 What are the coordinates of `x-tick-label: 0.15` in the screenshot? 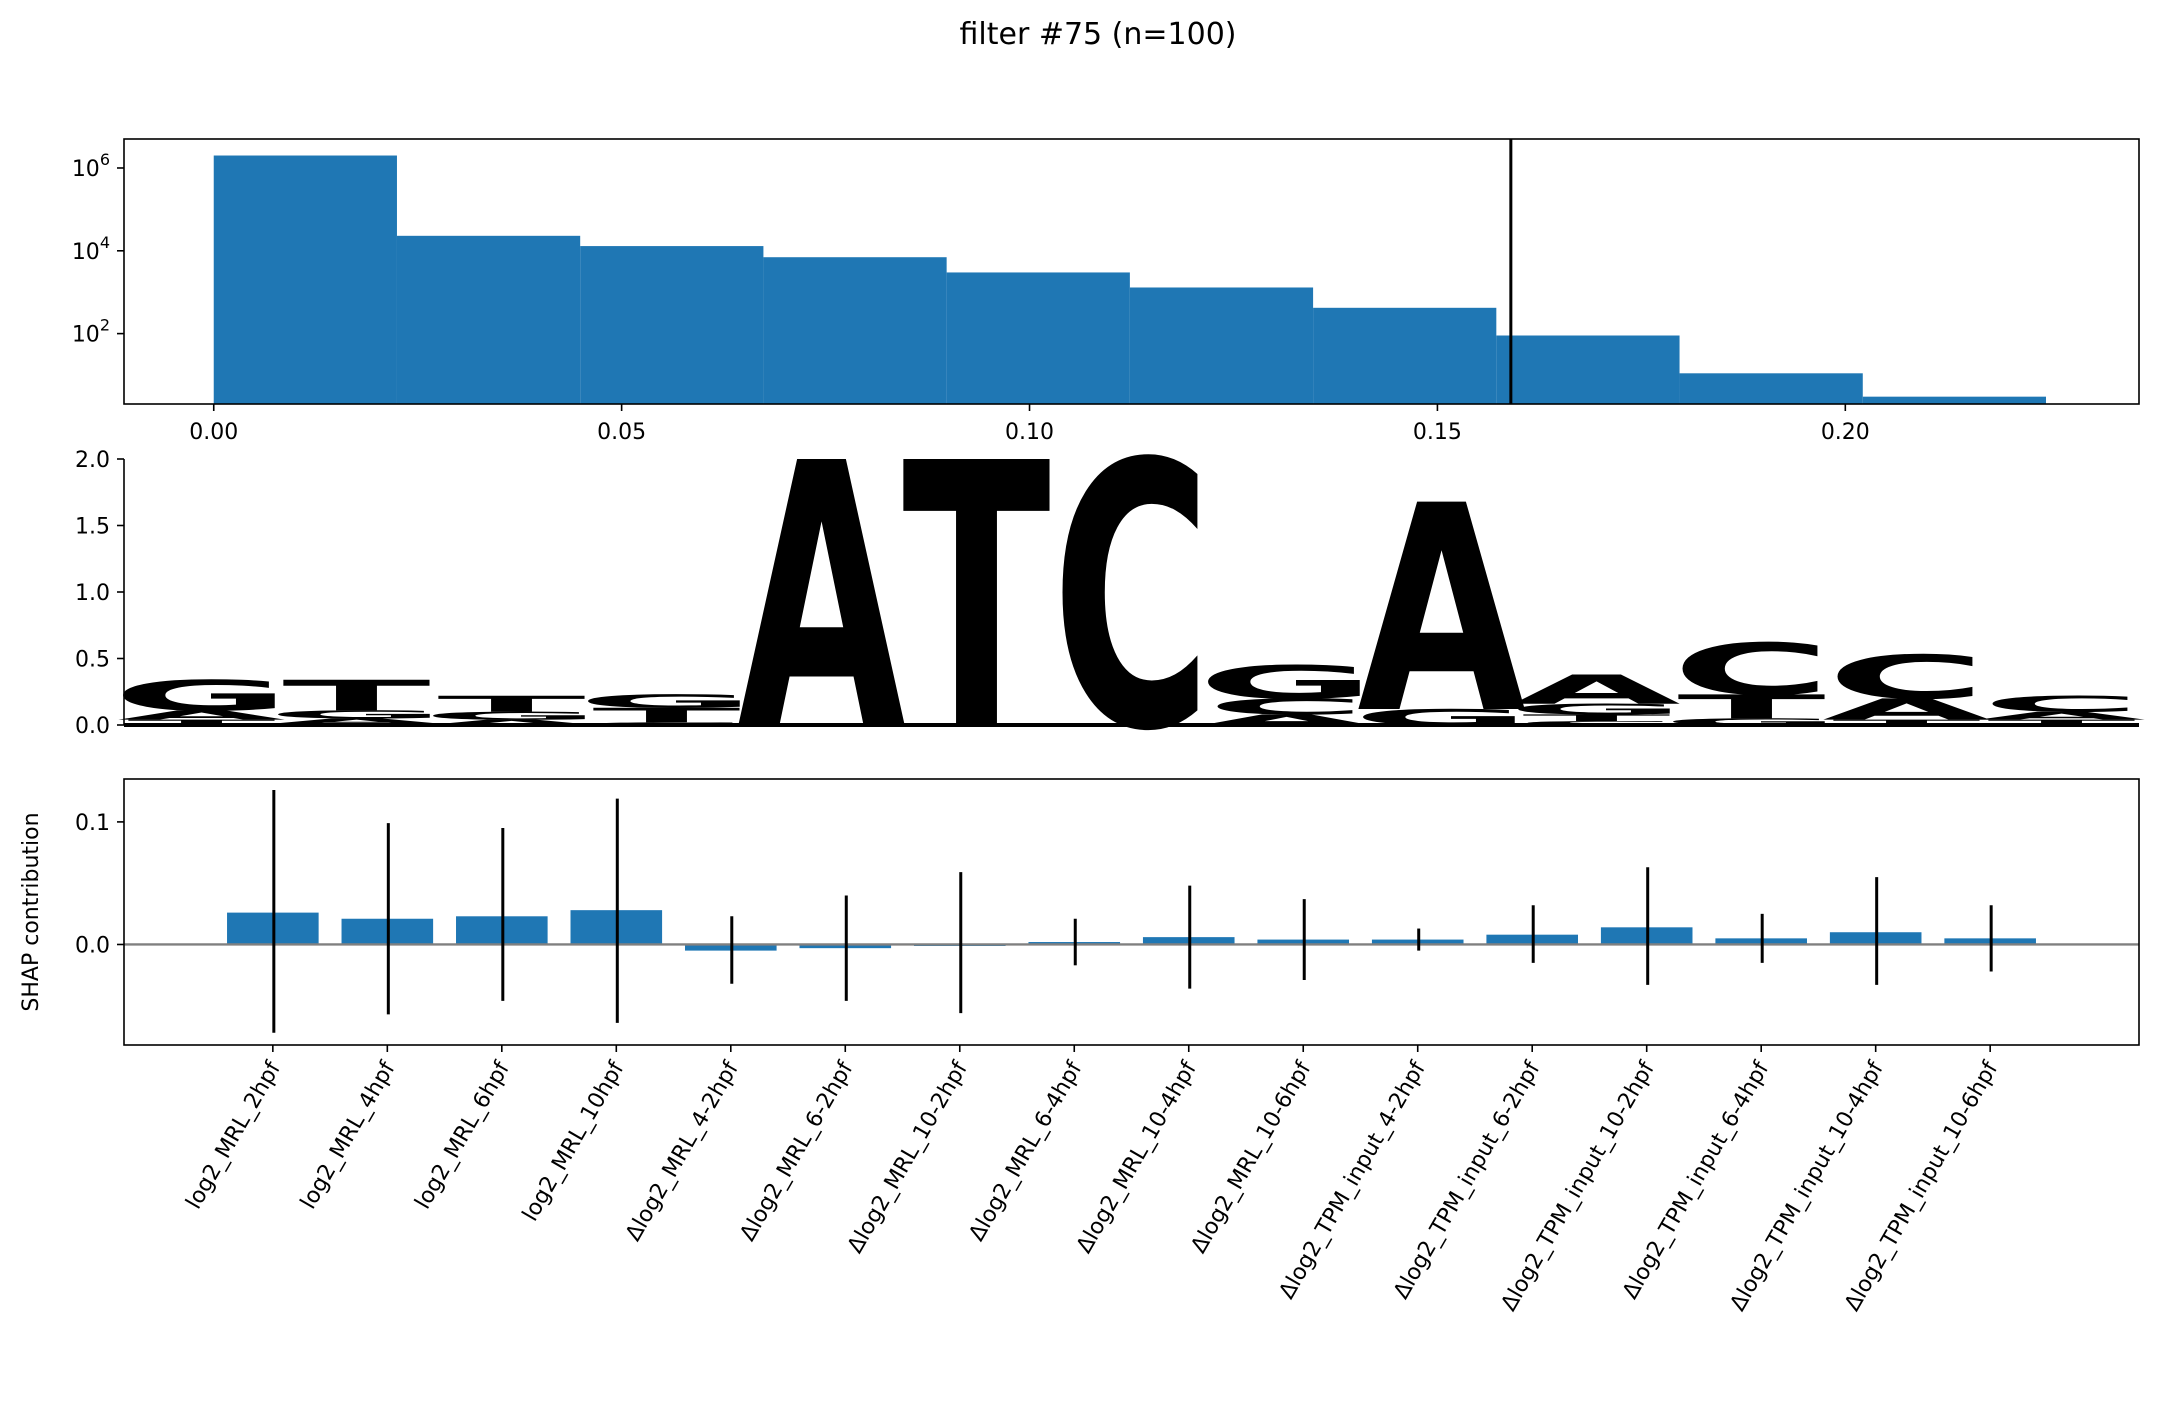 It's located at (1437, 432).